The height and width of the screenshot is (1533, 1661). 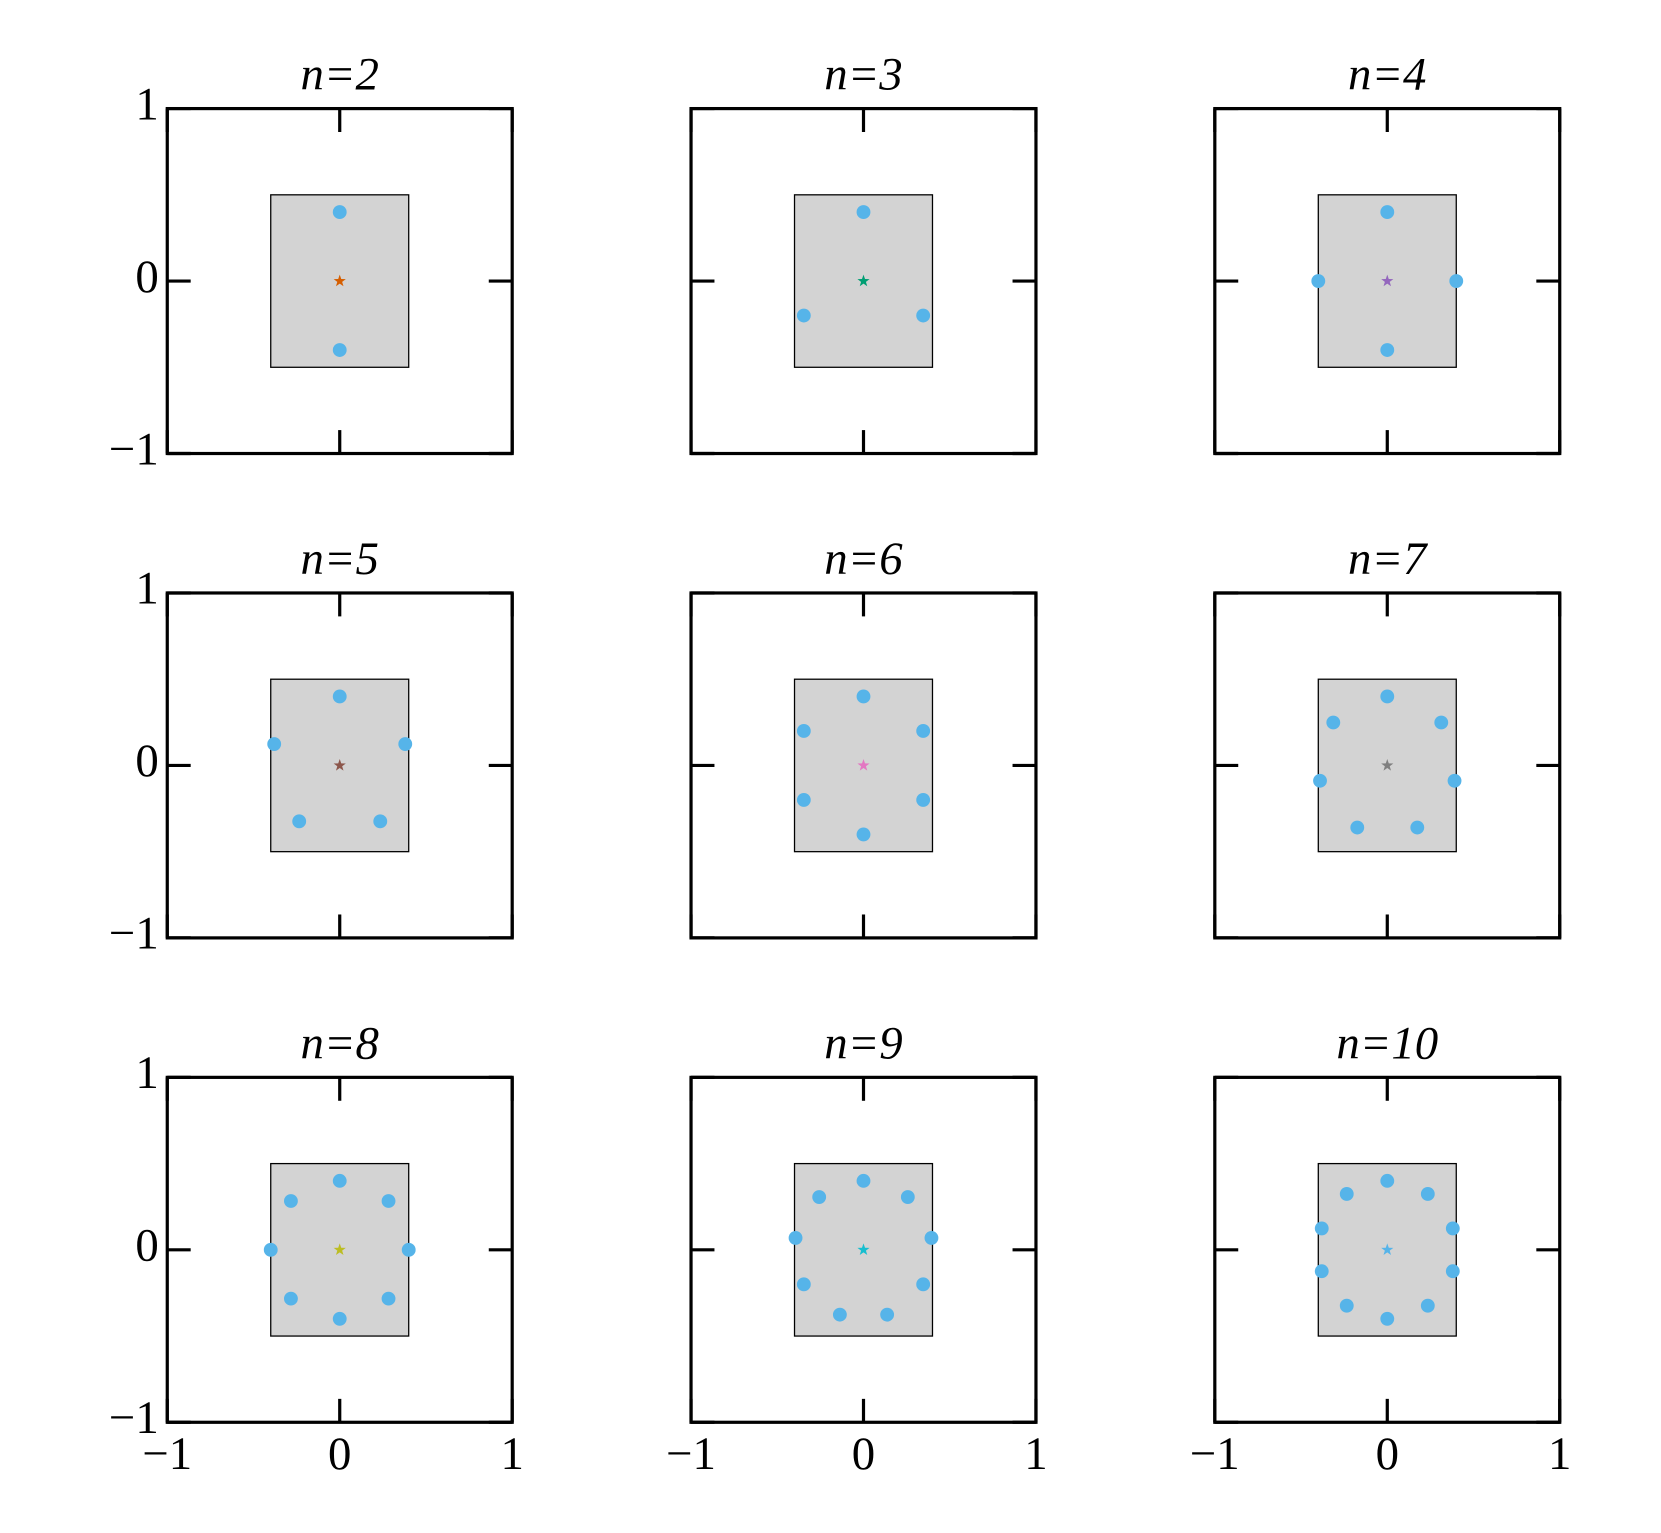 I want to click on subplot-title: n=3, so click(x=863, y=75).